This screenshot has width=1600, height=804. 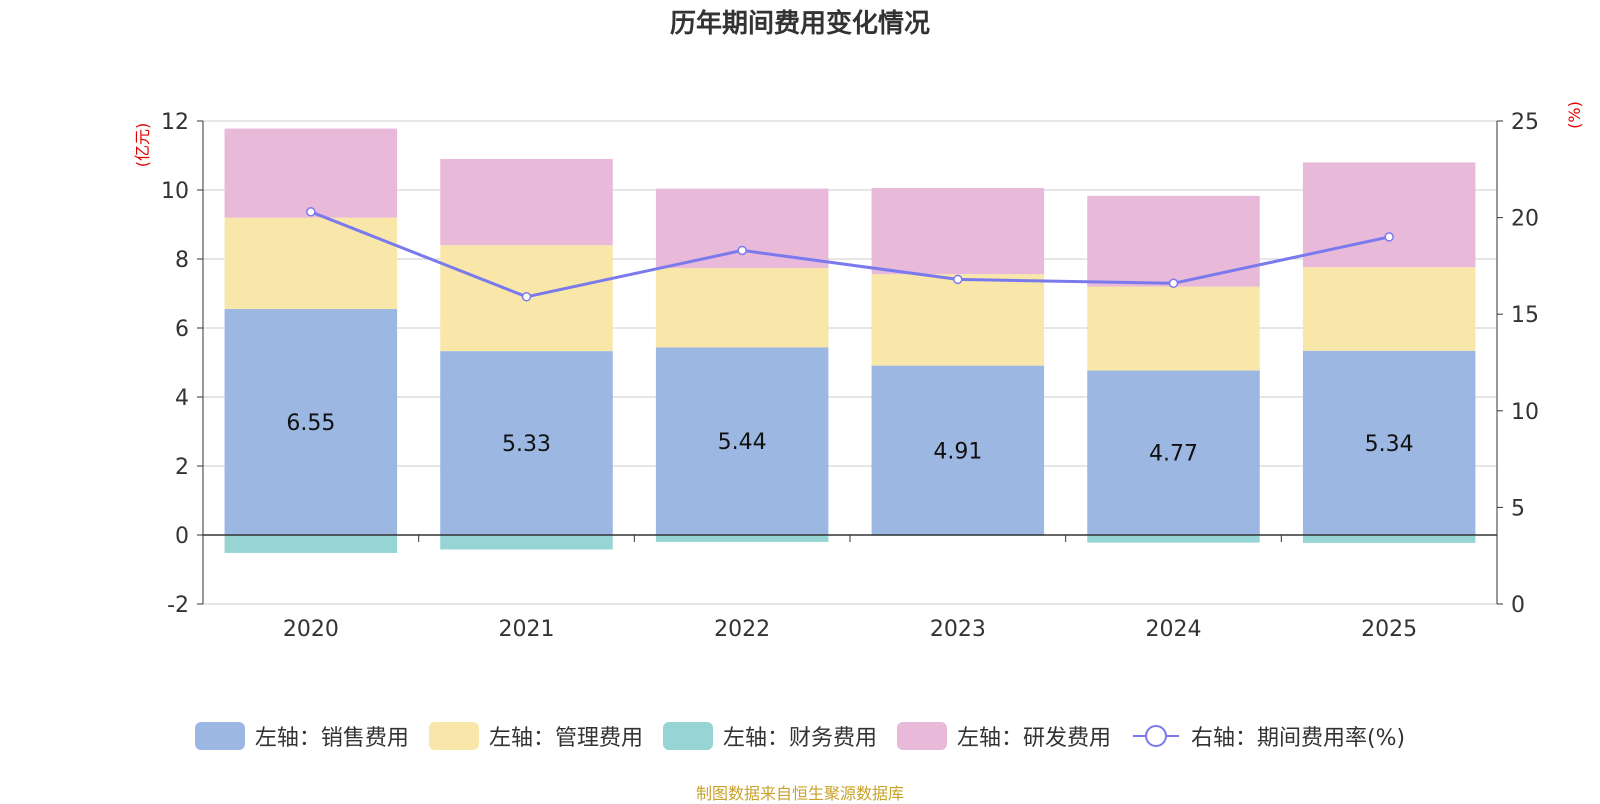 I want to click on legend-item: 左轴：财务费用, so click(x=769, y=736).